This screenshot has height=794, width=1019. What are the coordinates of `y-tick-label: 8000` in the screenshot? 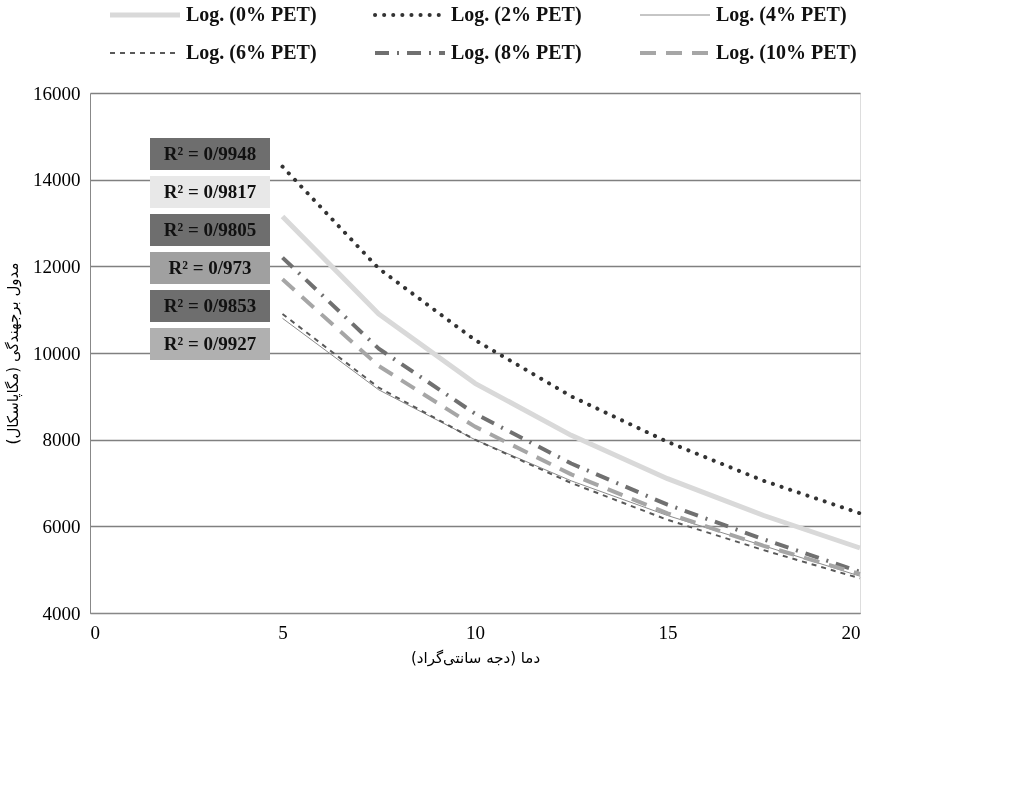 It's located at (61, 440).